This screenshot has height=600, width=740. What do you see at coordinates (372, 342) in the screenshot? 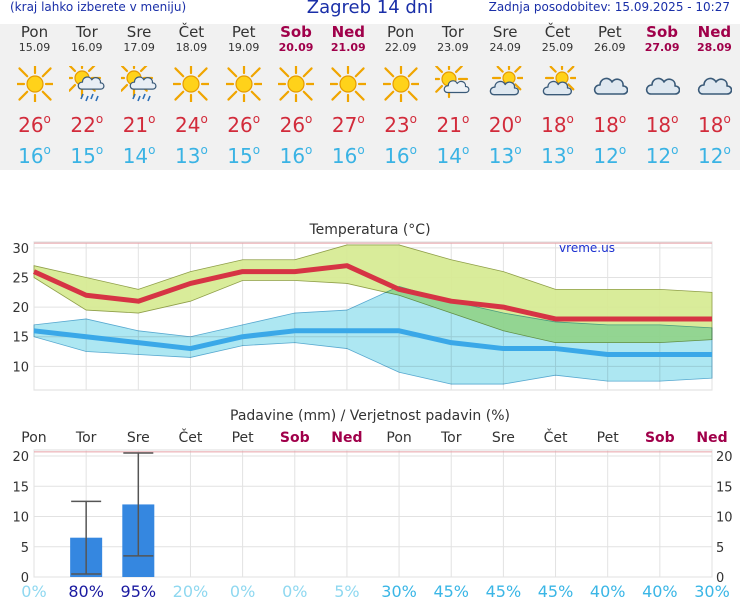
I see `min-temp-line` at bounding box center [372, 342].